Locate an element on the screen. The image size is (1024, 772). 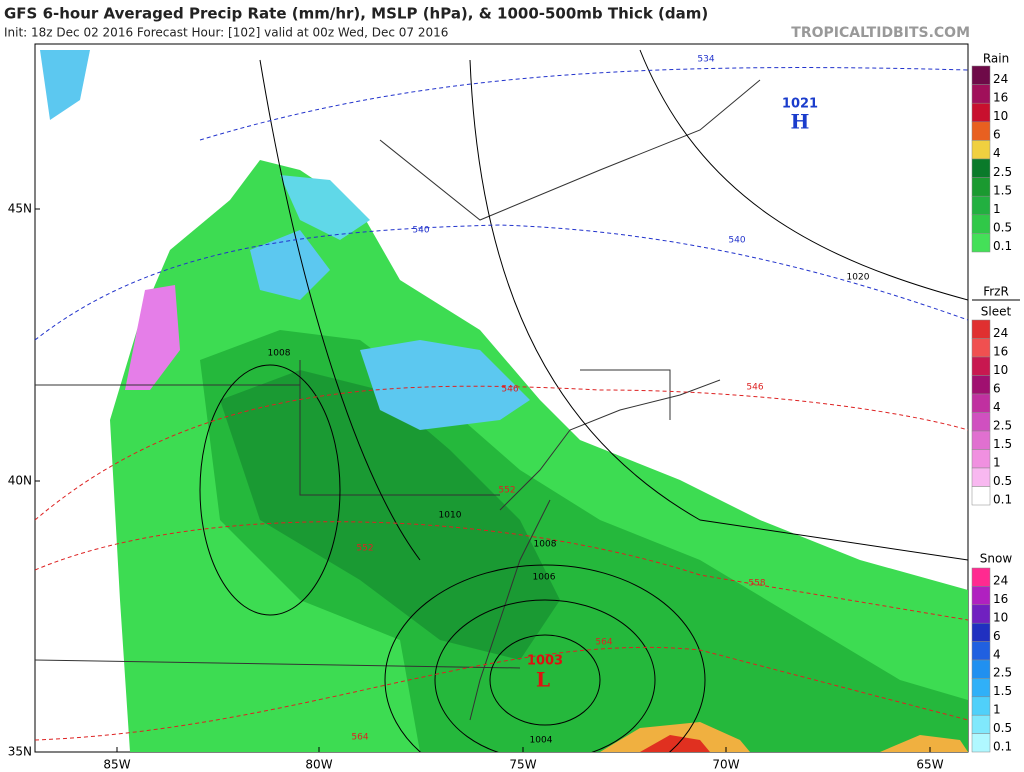
lon-label: 65W is located at coordinates (929, 765).